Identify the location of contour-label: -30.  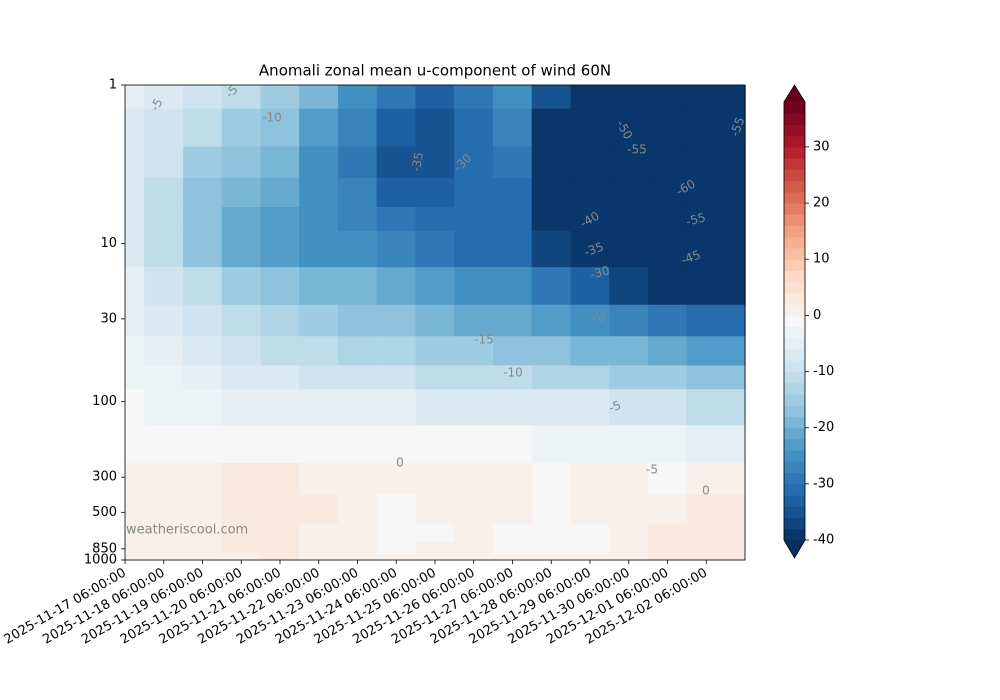
(600, 272).